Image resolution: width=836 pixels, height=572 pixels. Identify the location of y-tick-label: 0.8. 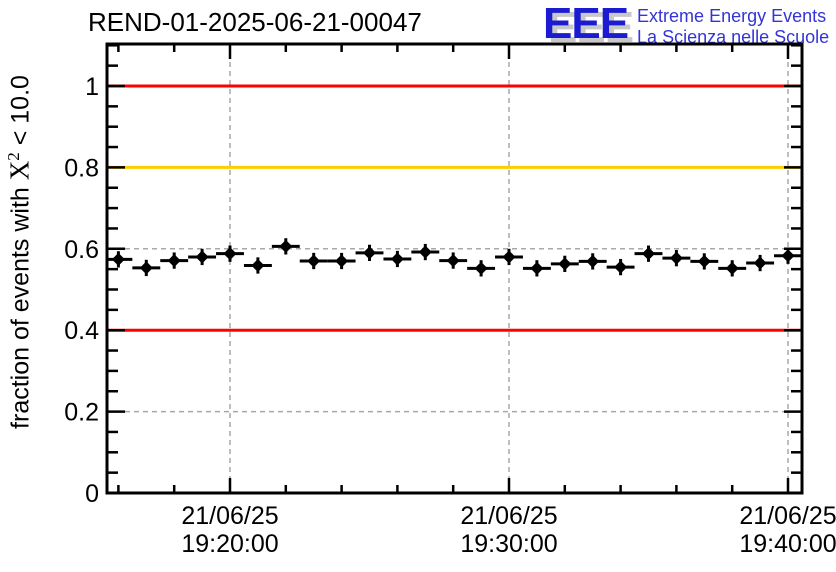
(81, 168).